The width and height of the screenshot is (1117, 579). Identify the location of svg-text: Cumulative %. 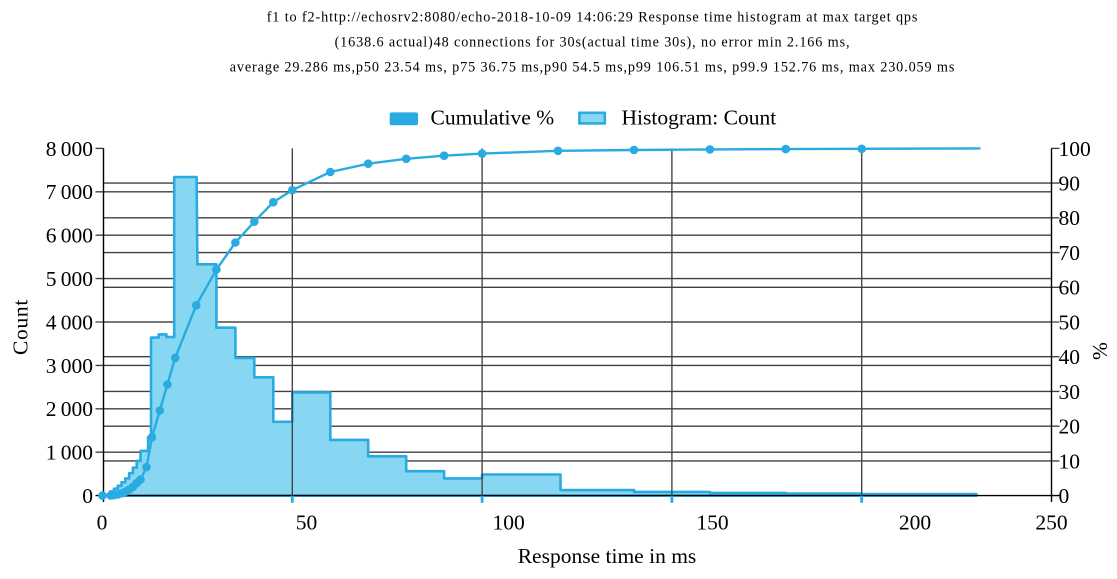
(493, 118).